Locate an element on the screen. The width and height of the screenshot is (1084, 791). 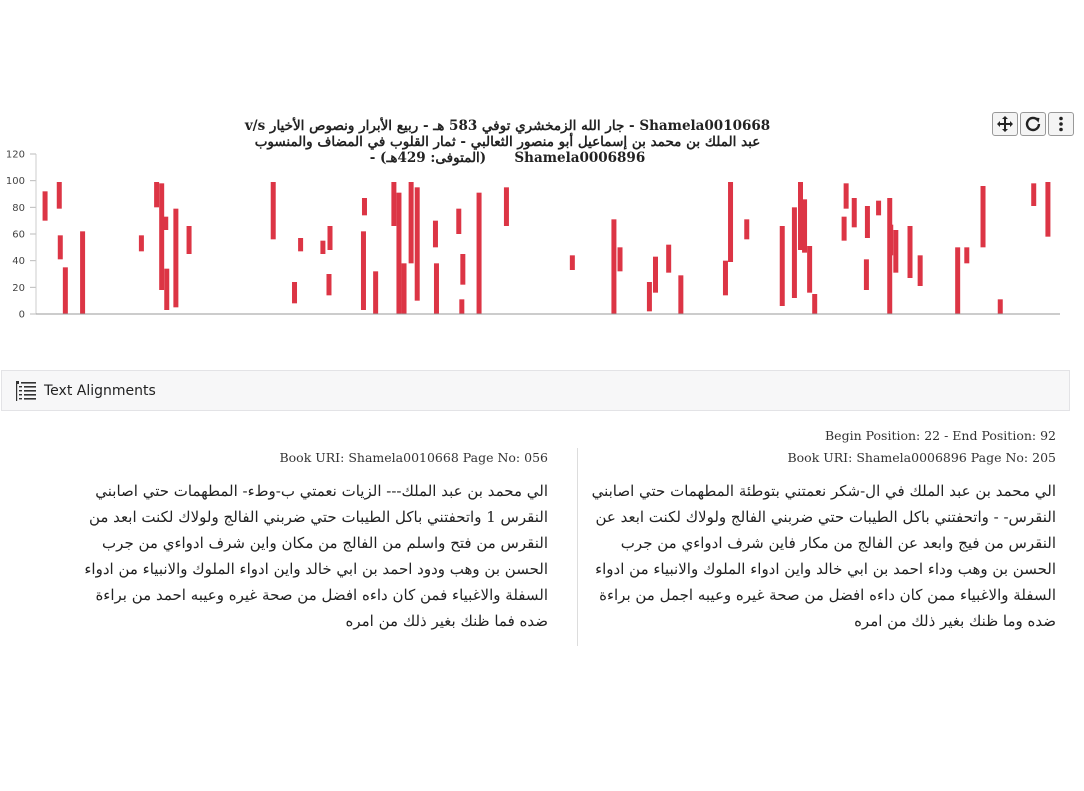
y-tick-label: 0 is located at coordinates (22, 315).